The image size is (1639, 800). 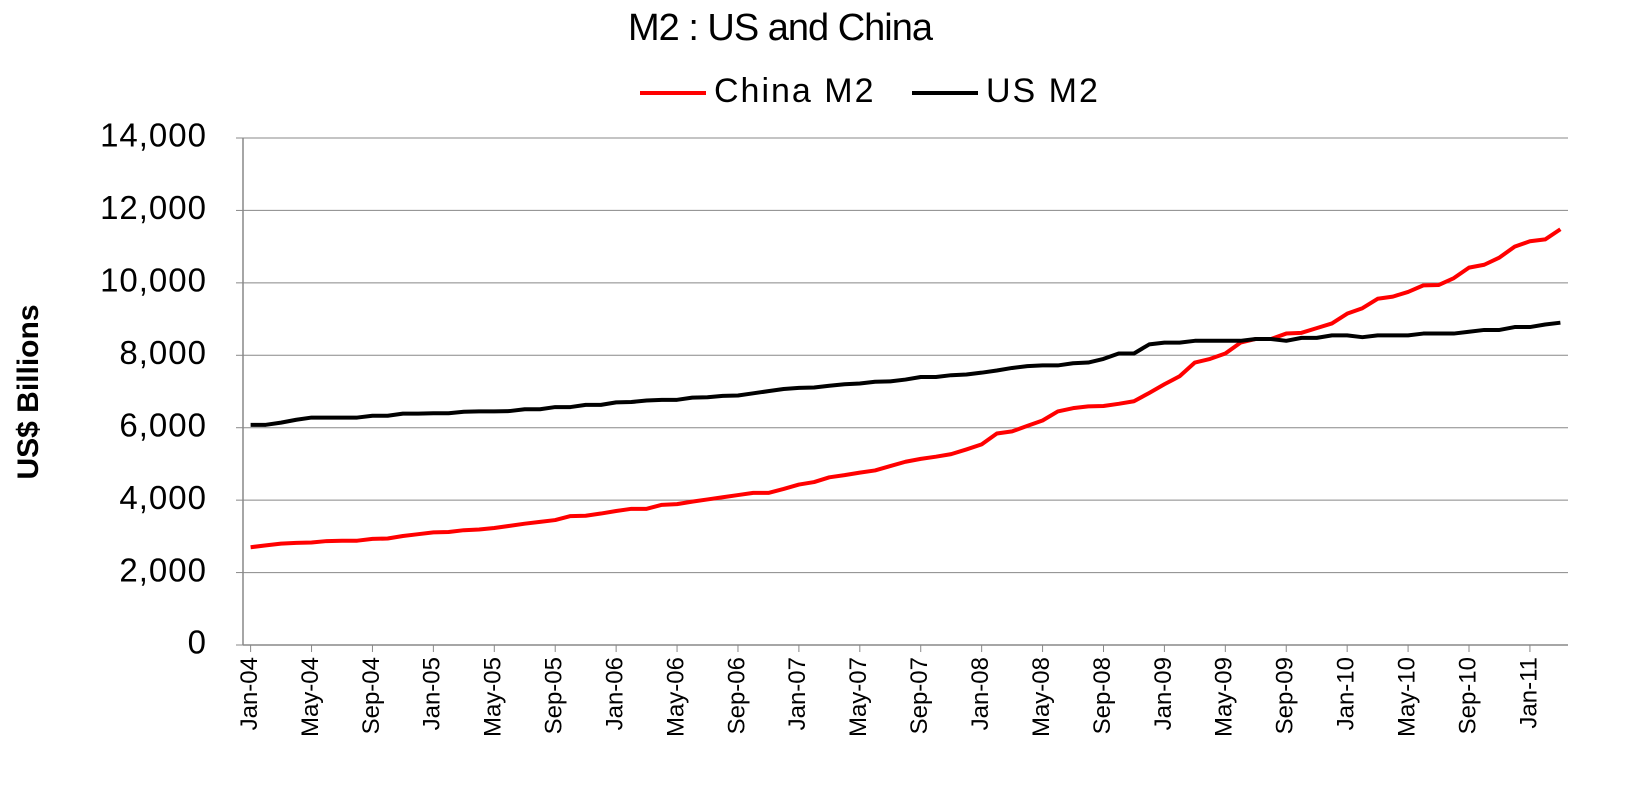 What do you see at coordinates (1346, 693) in the screenshot?
I see `x-tick-label: Jan-10` at bounding box center [1346, 693].